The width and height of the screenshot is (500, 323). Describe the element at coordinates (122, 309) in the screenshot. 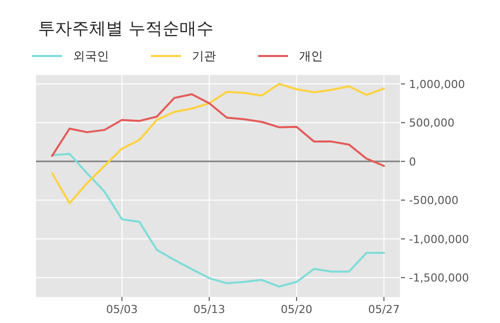

I see `x-tick-label: 05/03` at that location.